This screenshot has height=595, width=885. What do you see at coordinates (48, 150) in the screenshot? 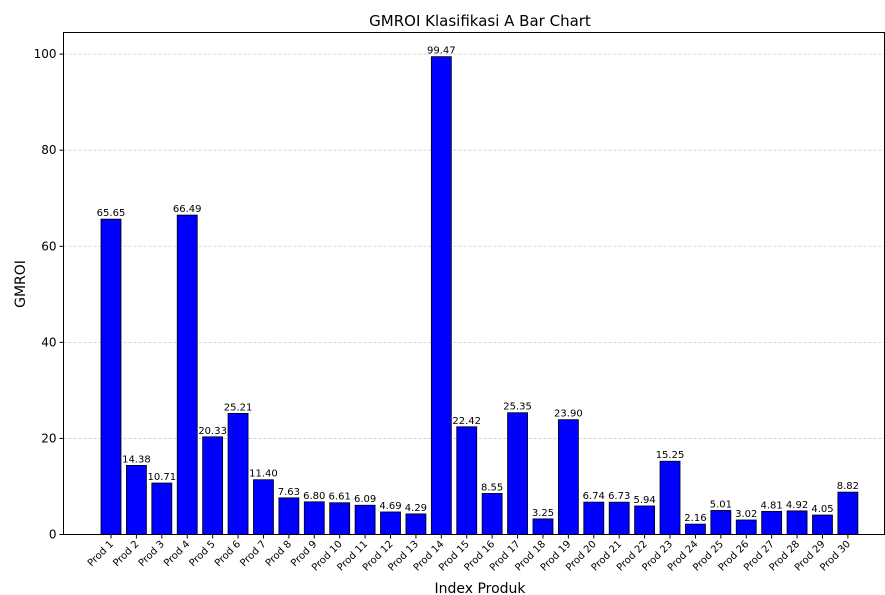
I see `y-tick-label: 80` at bounding box center [48, 150].